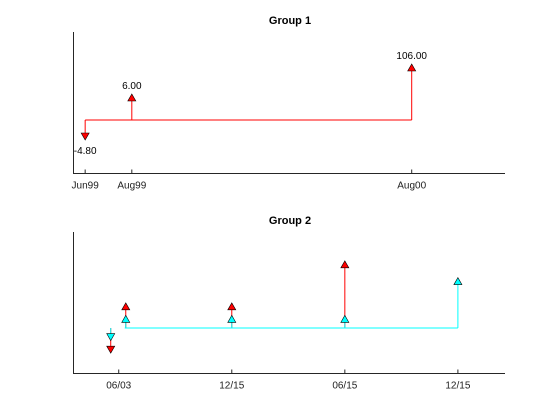 Image resolution: width=560 pixels, height=420 pixels. I want to click on cash-flow-label: 106.00, so click(411, 56).